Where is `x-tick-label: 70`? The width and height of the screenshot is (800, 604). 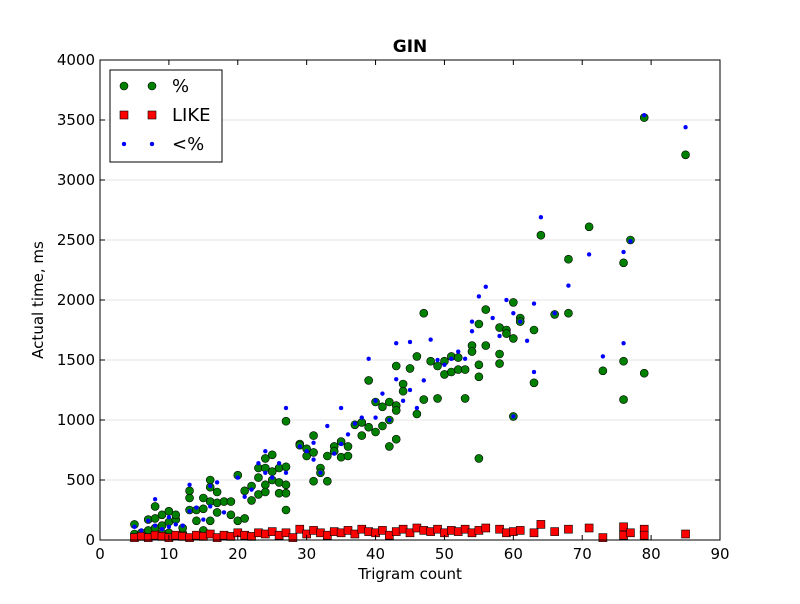
x-tick-label: 70 is located at coordinates (582, 554).